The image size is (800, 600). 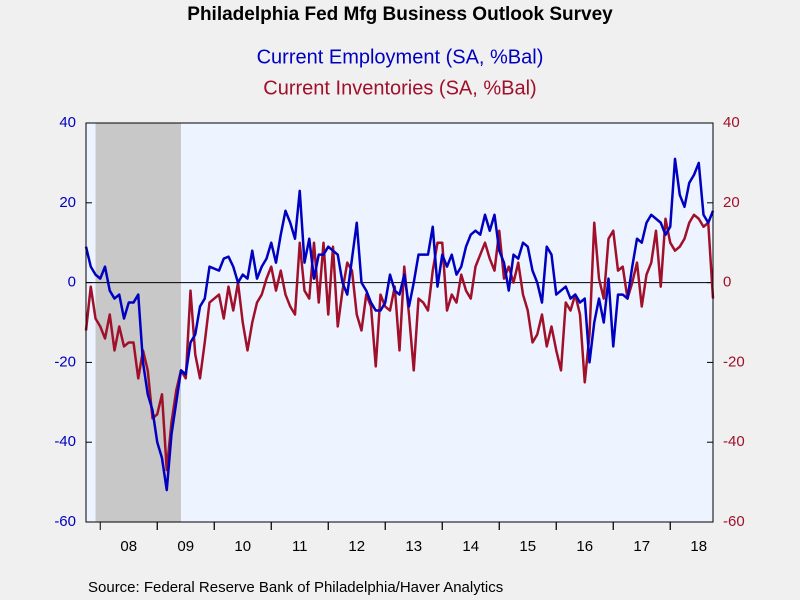 I want to click on x-tick-label: 12, so click(x=356, y=546).